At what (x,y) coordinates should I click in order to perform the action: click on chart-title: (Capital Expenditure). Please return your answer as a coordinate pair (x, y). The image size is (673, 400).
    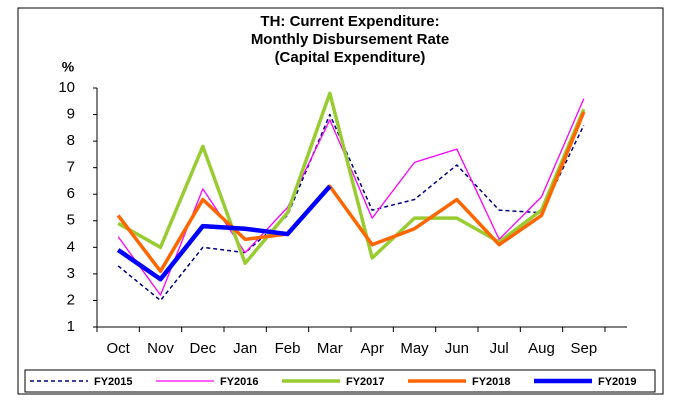
    Looking at the image, I should click on (350, 57).